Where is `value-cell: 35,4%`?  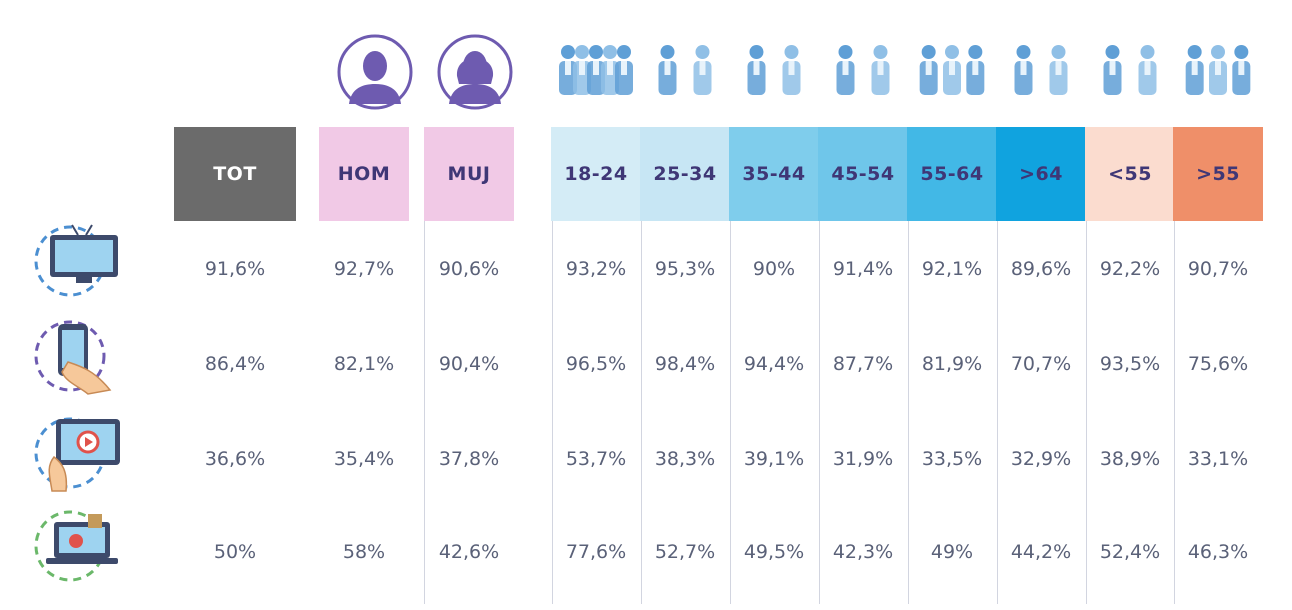 value-cell: 35,4% is located at coordinates (364, 459).